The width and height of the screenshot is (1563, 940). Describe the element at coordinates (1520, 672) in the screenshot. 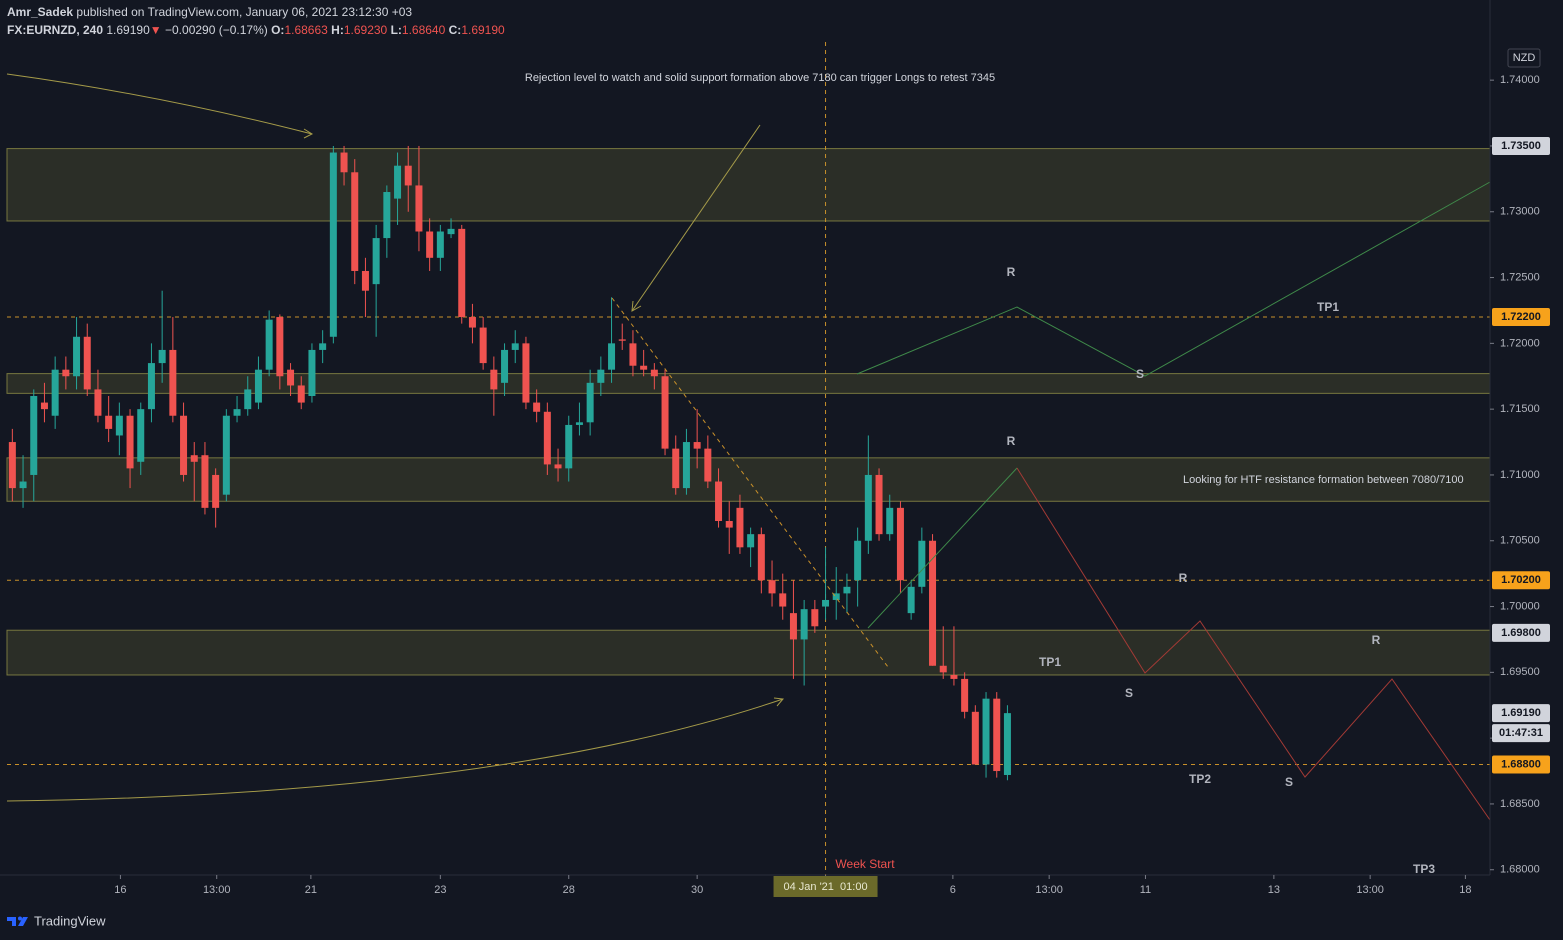

I see `y-tick-label: 1.69500` at that location.